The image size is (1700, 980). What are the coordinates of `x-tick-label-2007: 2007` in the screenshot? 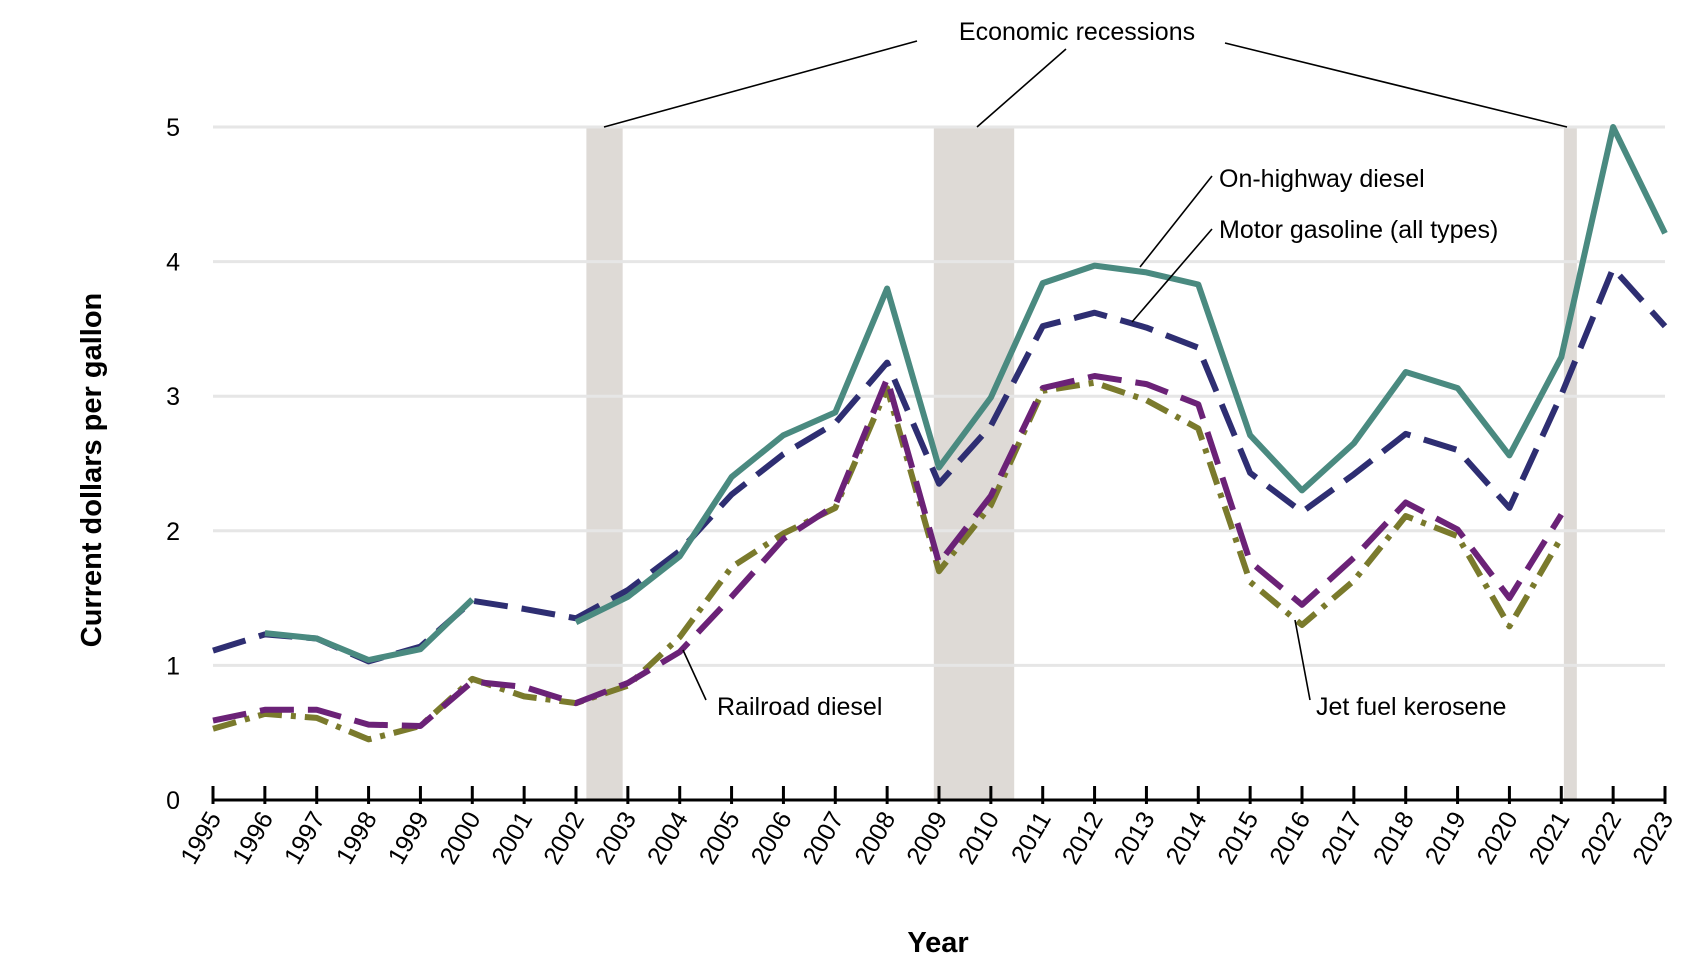 It's located at (823, 838).